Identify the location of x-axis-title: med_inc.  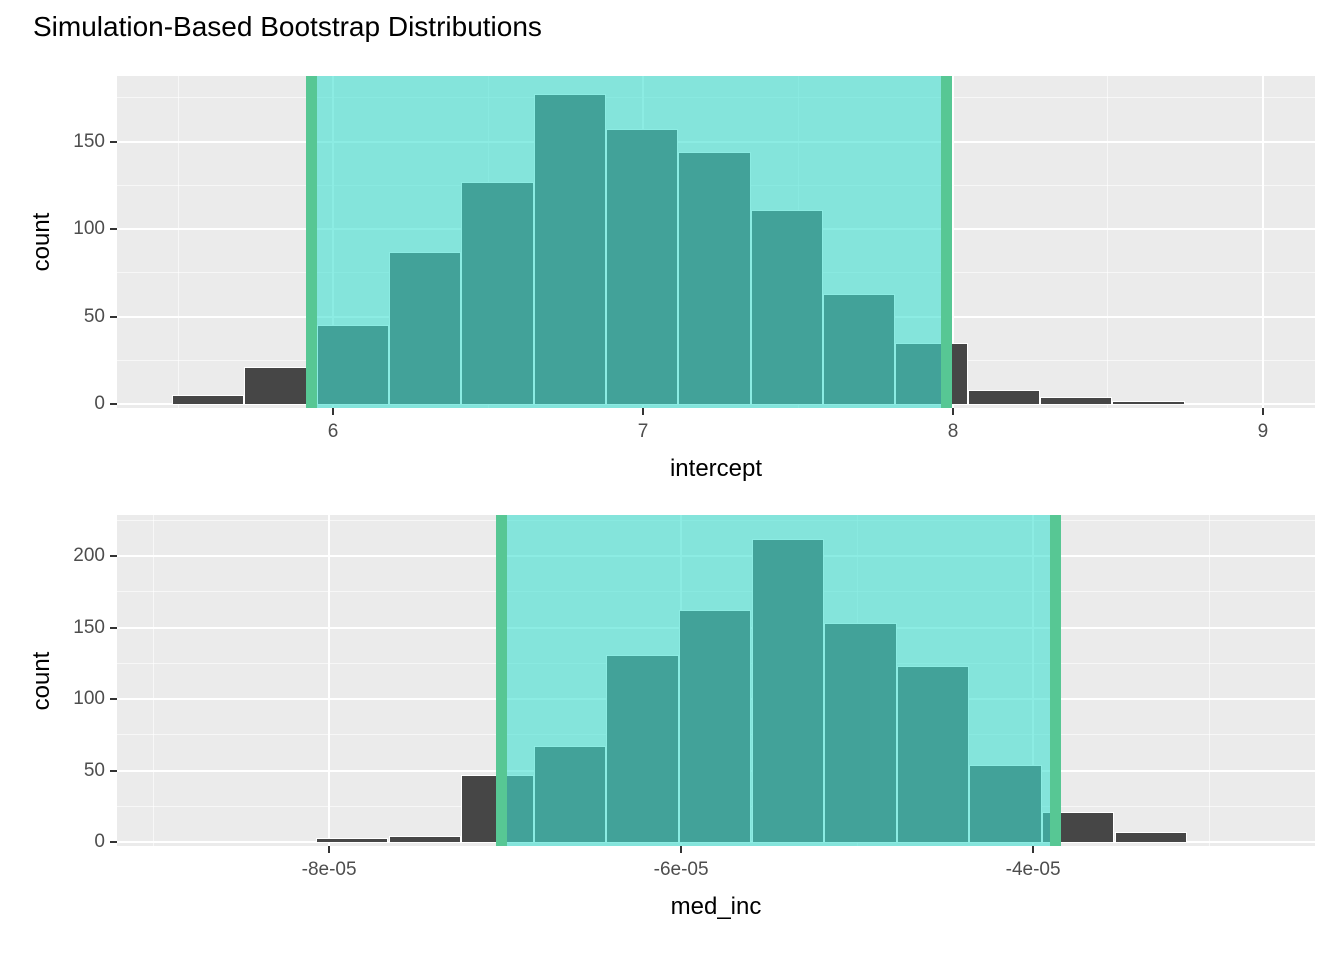
(716, 906).